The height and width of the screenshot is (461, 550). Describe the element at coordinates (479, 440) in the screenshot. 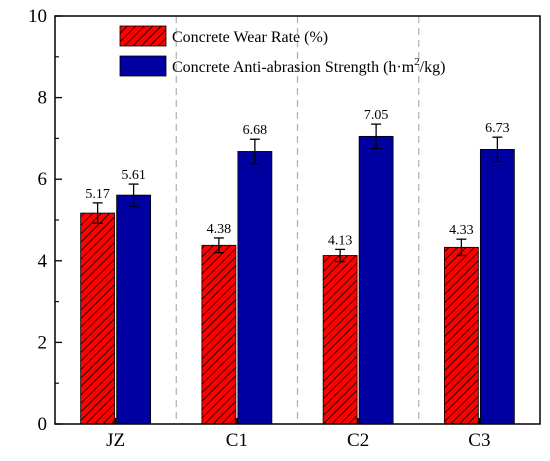

I see `x-tick-label: C3` at that location.